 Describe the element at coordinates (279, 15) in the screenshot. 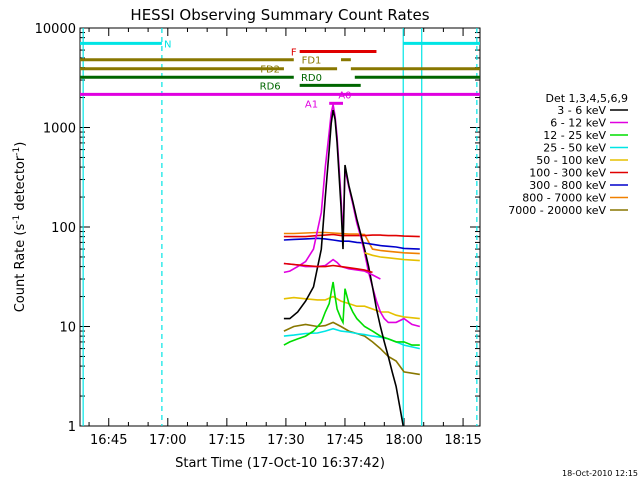

I see `chart-title: HESSI Observing Summary Count Rates` at that location.